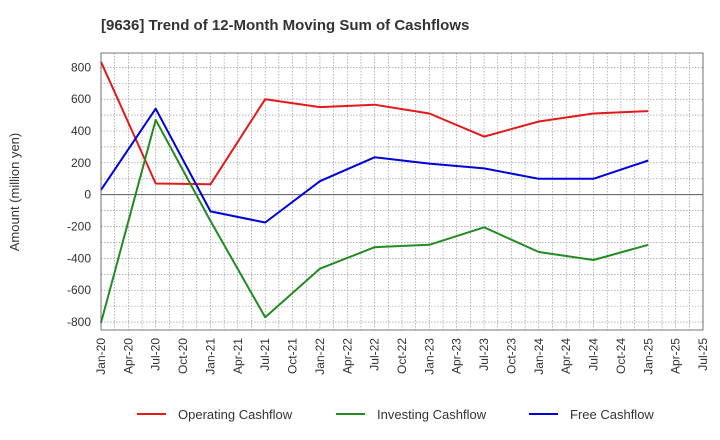 The height and width of the screenshot is (440, 720). I want to click on y-tick-label: -600, so click(79, 290).